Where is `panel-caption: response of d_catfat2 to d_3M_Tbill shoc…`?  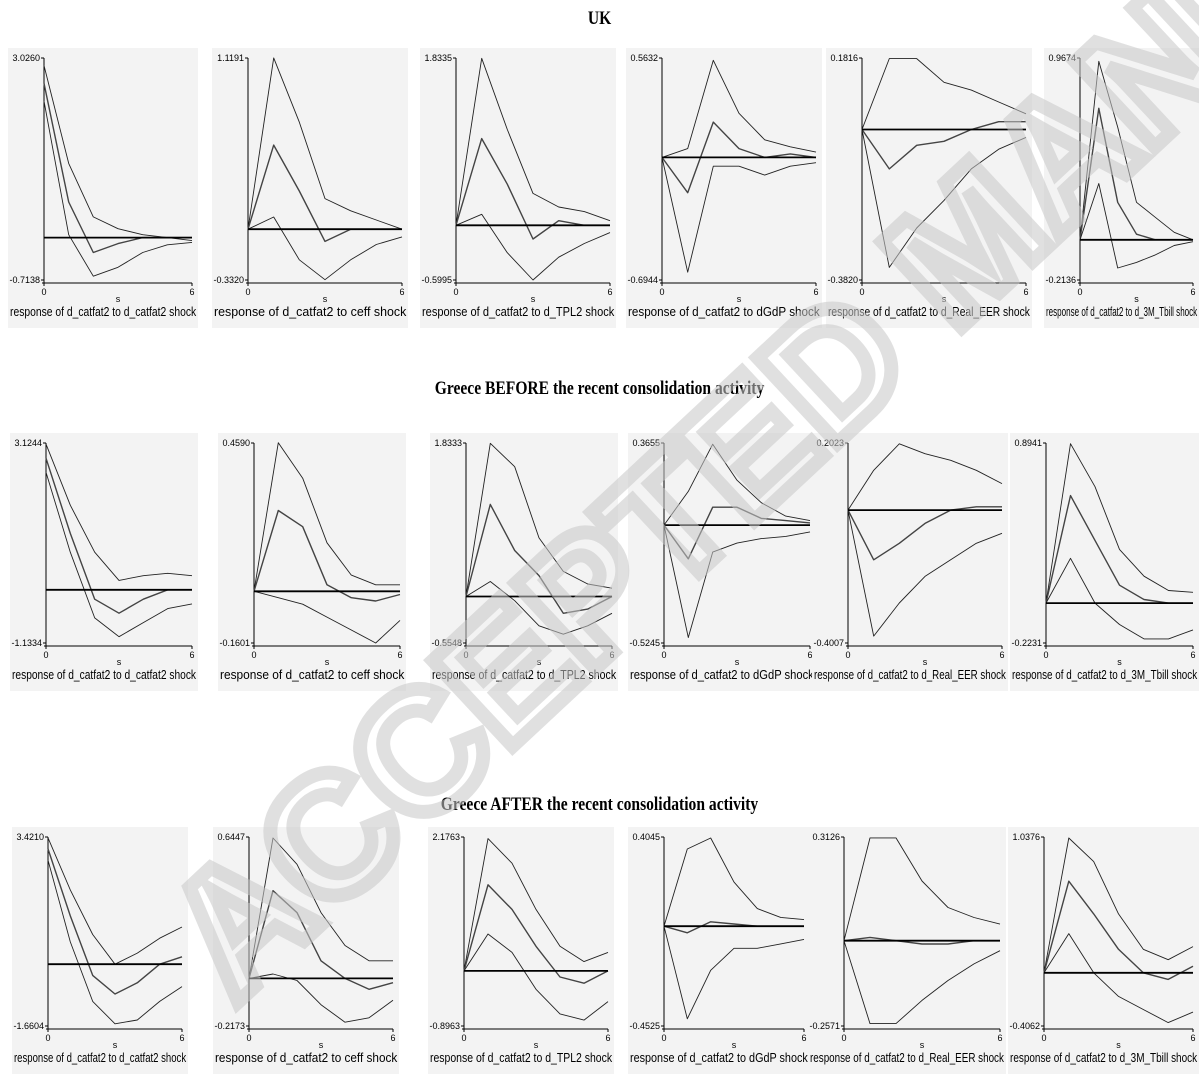 panel-caption: response of d_catfat2 to d_3M_Tbill shoc… is located at coordinates (1104, 1057).